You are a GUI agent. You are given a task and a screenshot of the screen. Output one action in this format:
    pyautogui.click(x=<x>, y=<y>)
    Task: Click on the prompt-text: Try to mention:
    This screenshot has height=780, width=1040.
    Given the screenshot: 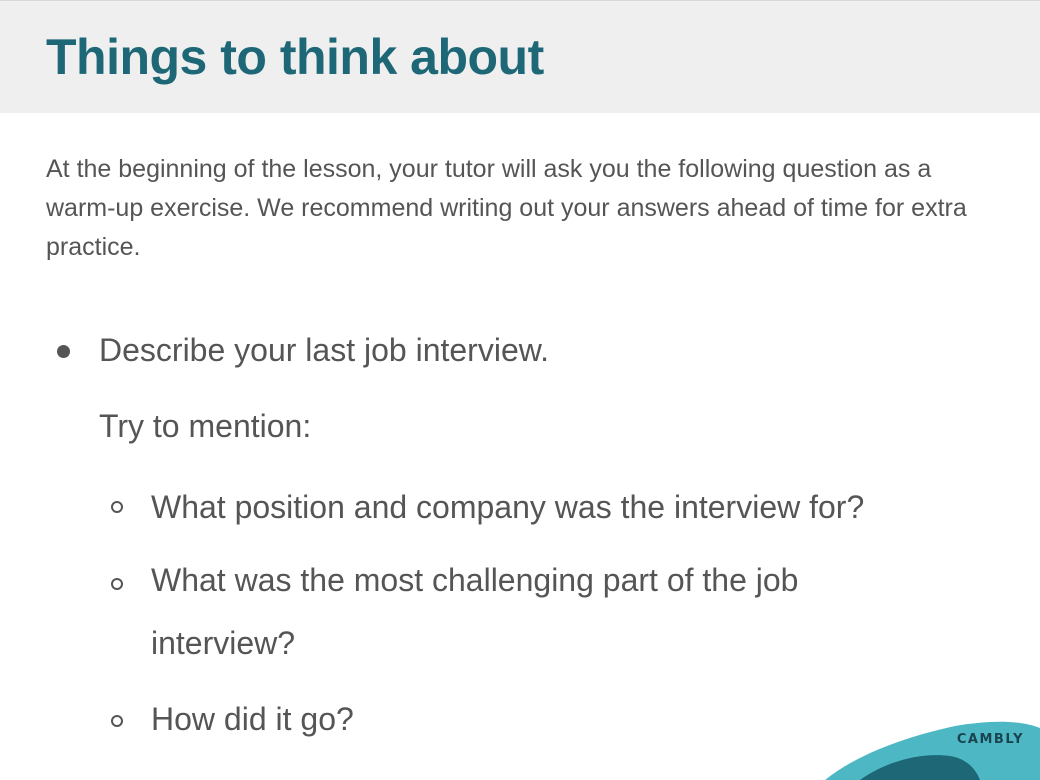 What is the action you would take?
    pyautogui.click(x=205, y=426)
    